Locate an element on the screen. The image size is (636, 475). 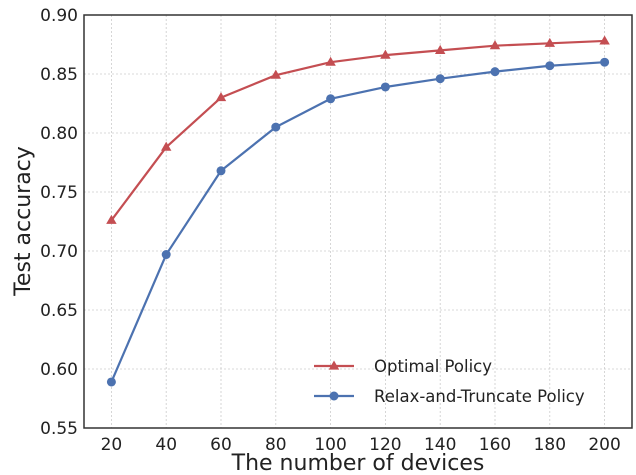
x-tick-label: 200 is located at coordinates (604, 445).